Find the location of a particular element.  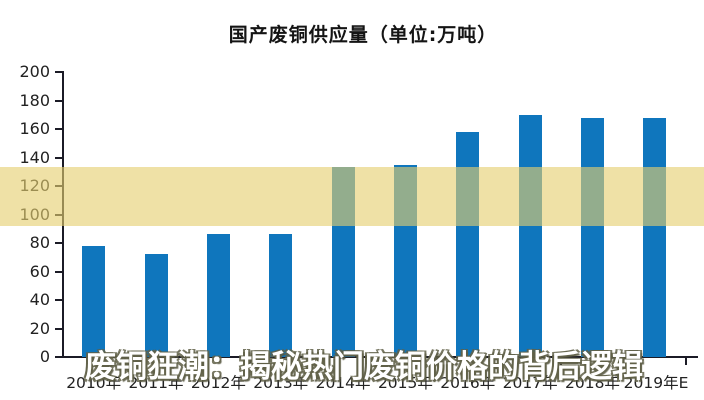

y-axis-tick-label: 20 is located at coordinates (39, 328).